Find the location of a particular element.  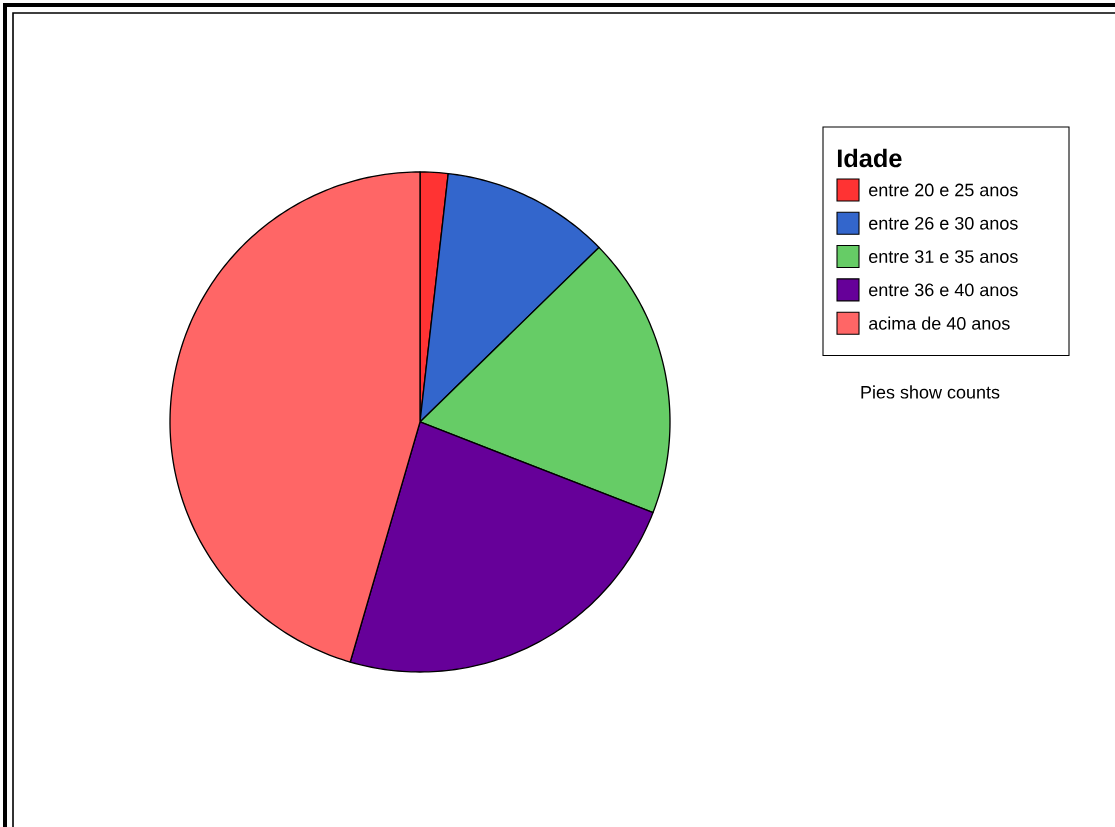

legend-label: entre 31 e 35 anos is located at coordinates (943, 256).